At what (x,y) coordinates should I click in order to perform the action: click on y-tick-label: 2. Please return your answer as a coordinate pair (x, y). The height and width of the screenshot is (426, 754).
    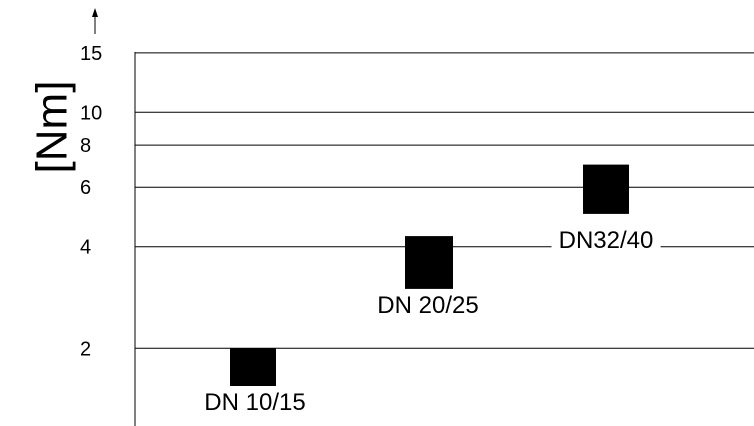
    Looking at the image, I should click on (85, 349).